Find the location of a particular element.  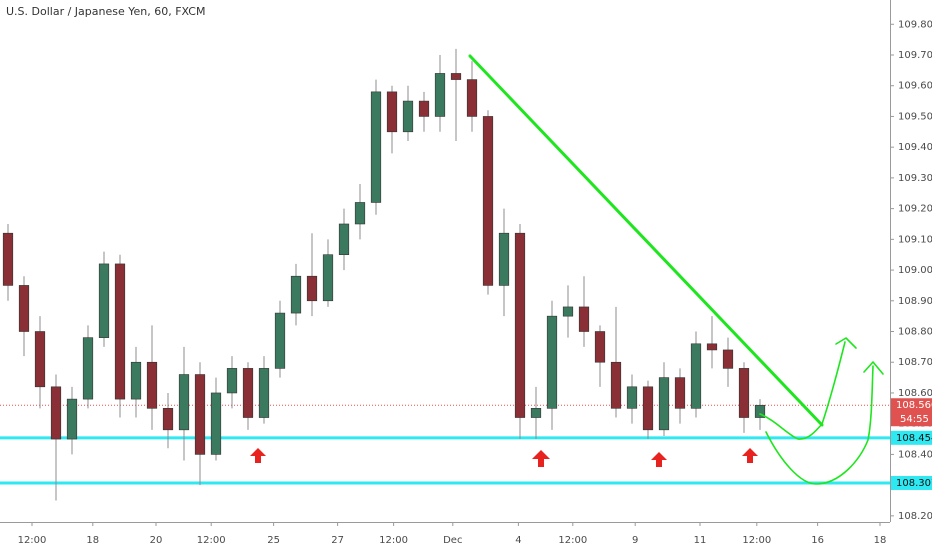

x-tick-label: 20 is located at coordinates (156, 540).